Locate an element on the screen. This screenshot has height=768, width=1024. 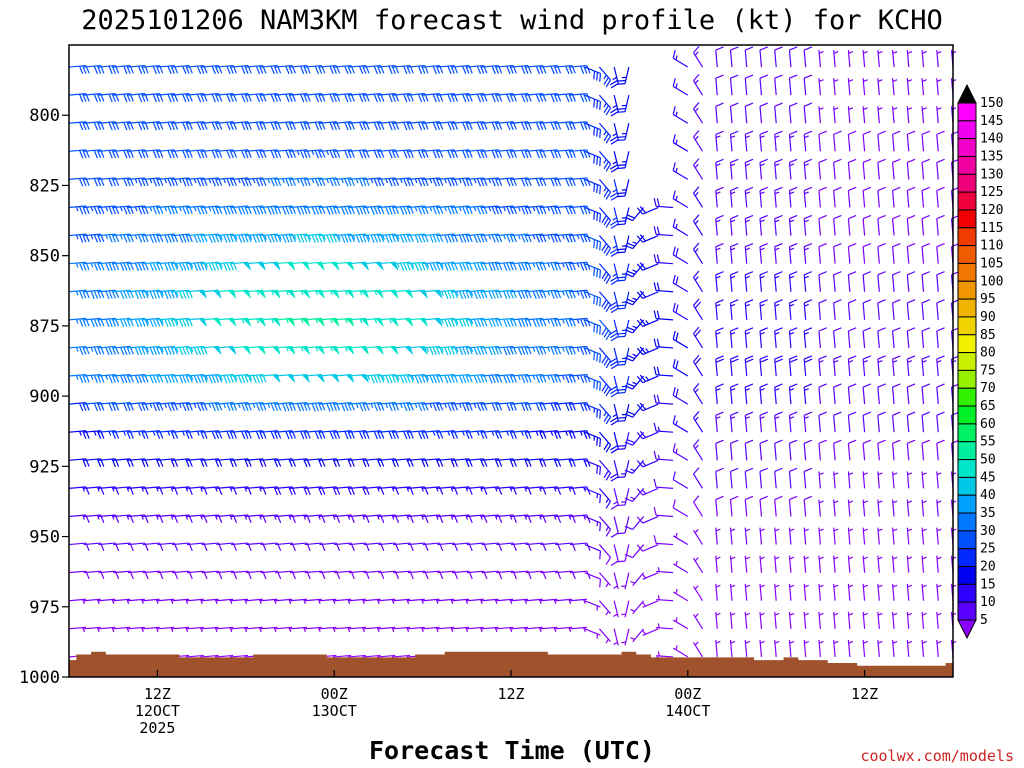
colorbar-label: 35 is located at coordinates (988, 513).